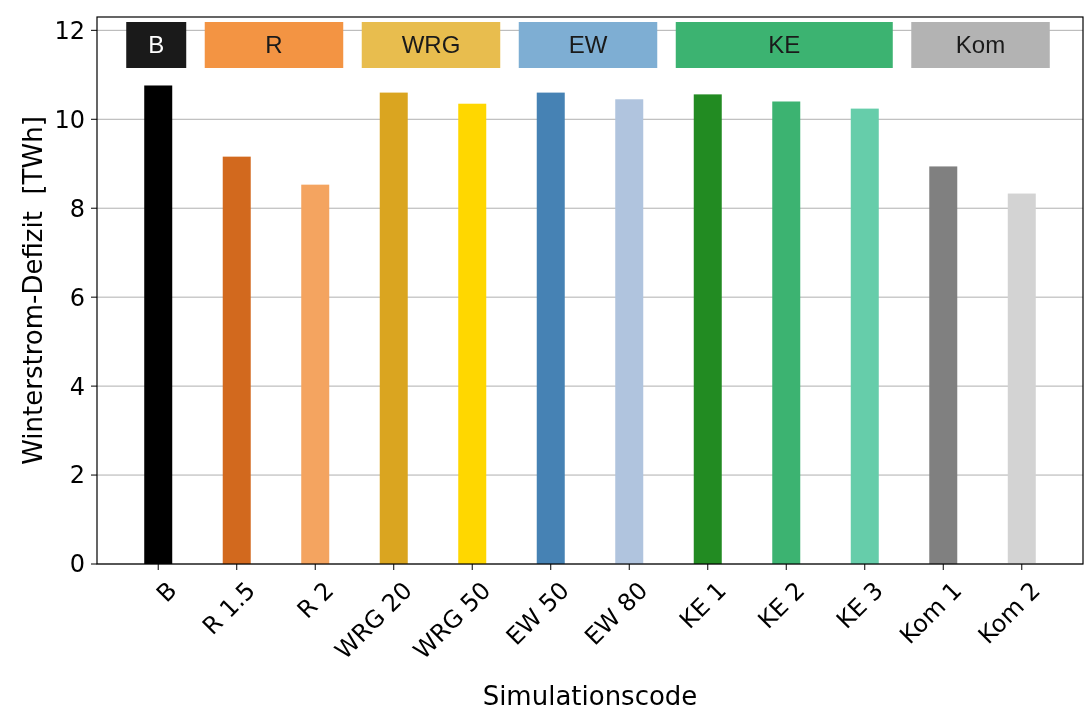 The height and width of the screenshot is (713, 1084). Describe the element at coordinates (33, 290) in the screenshot. I see `y-axis-title: Winterstrom-Defizit [TWh]` at that location.